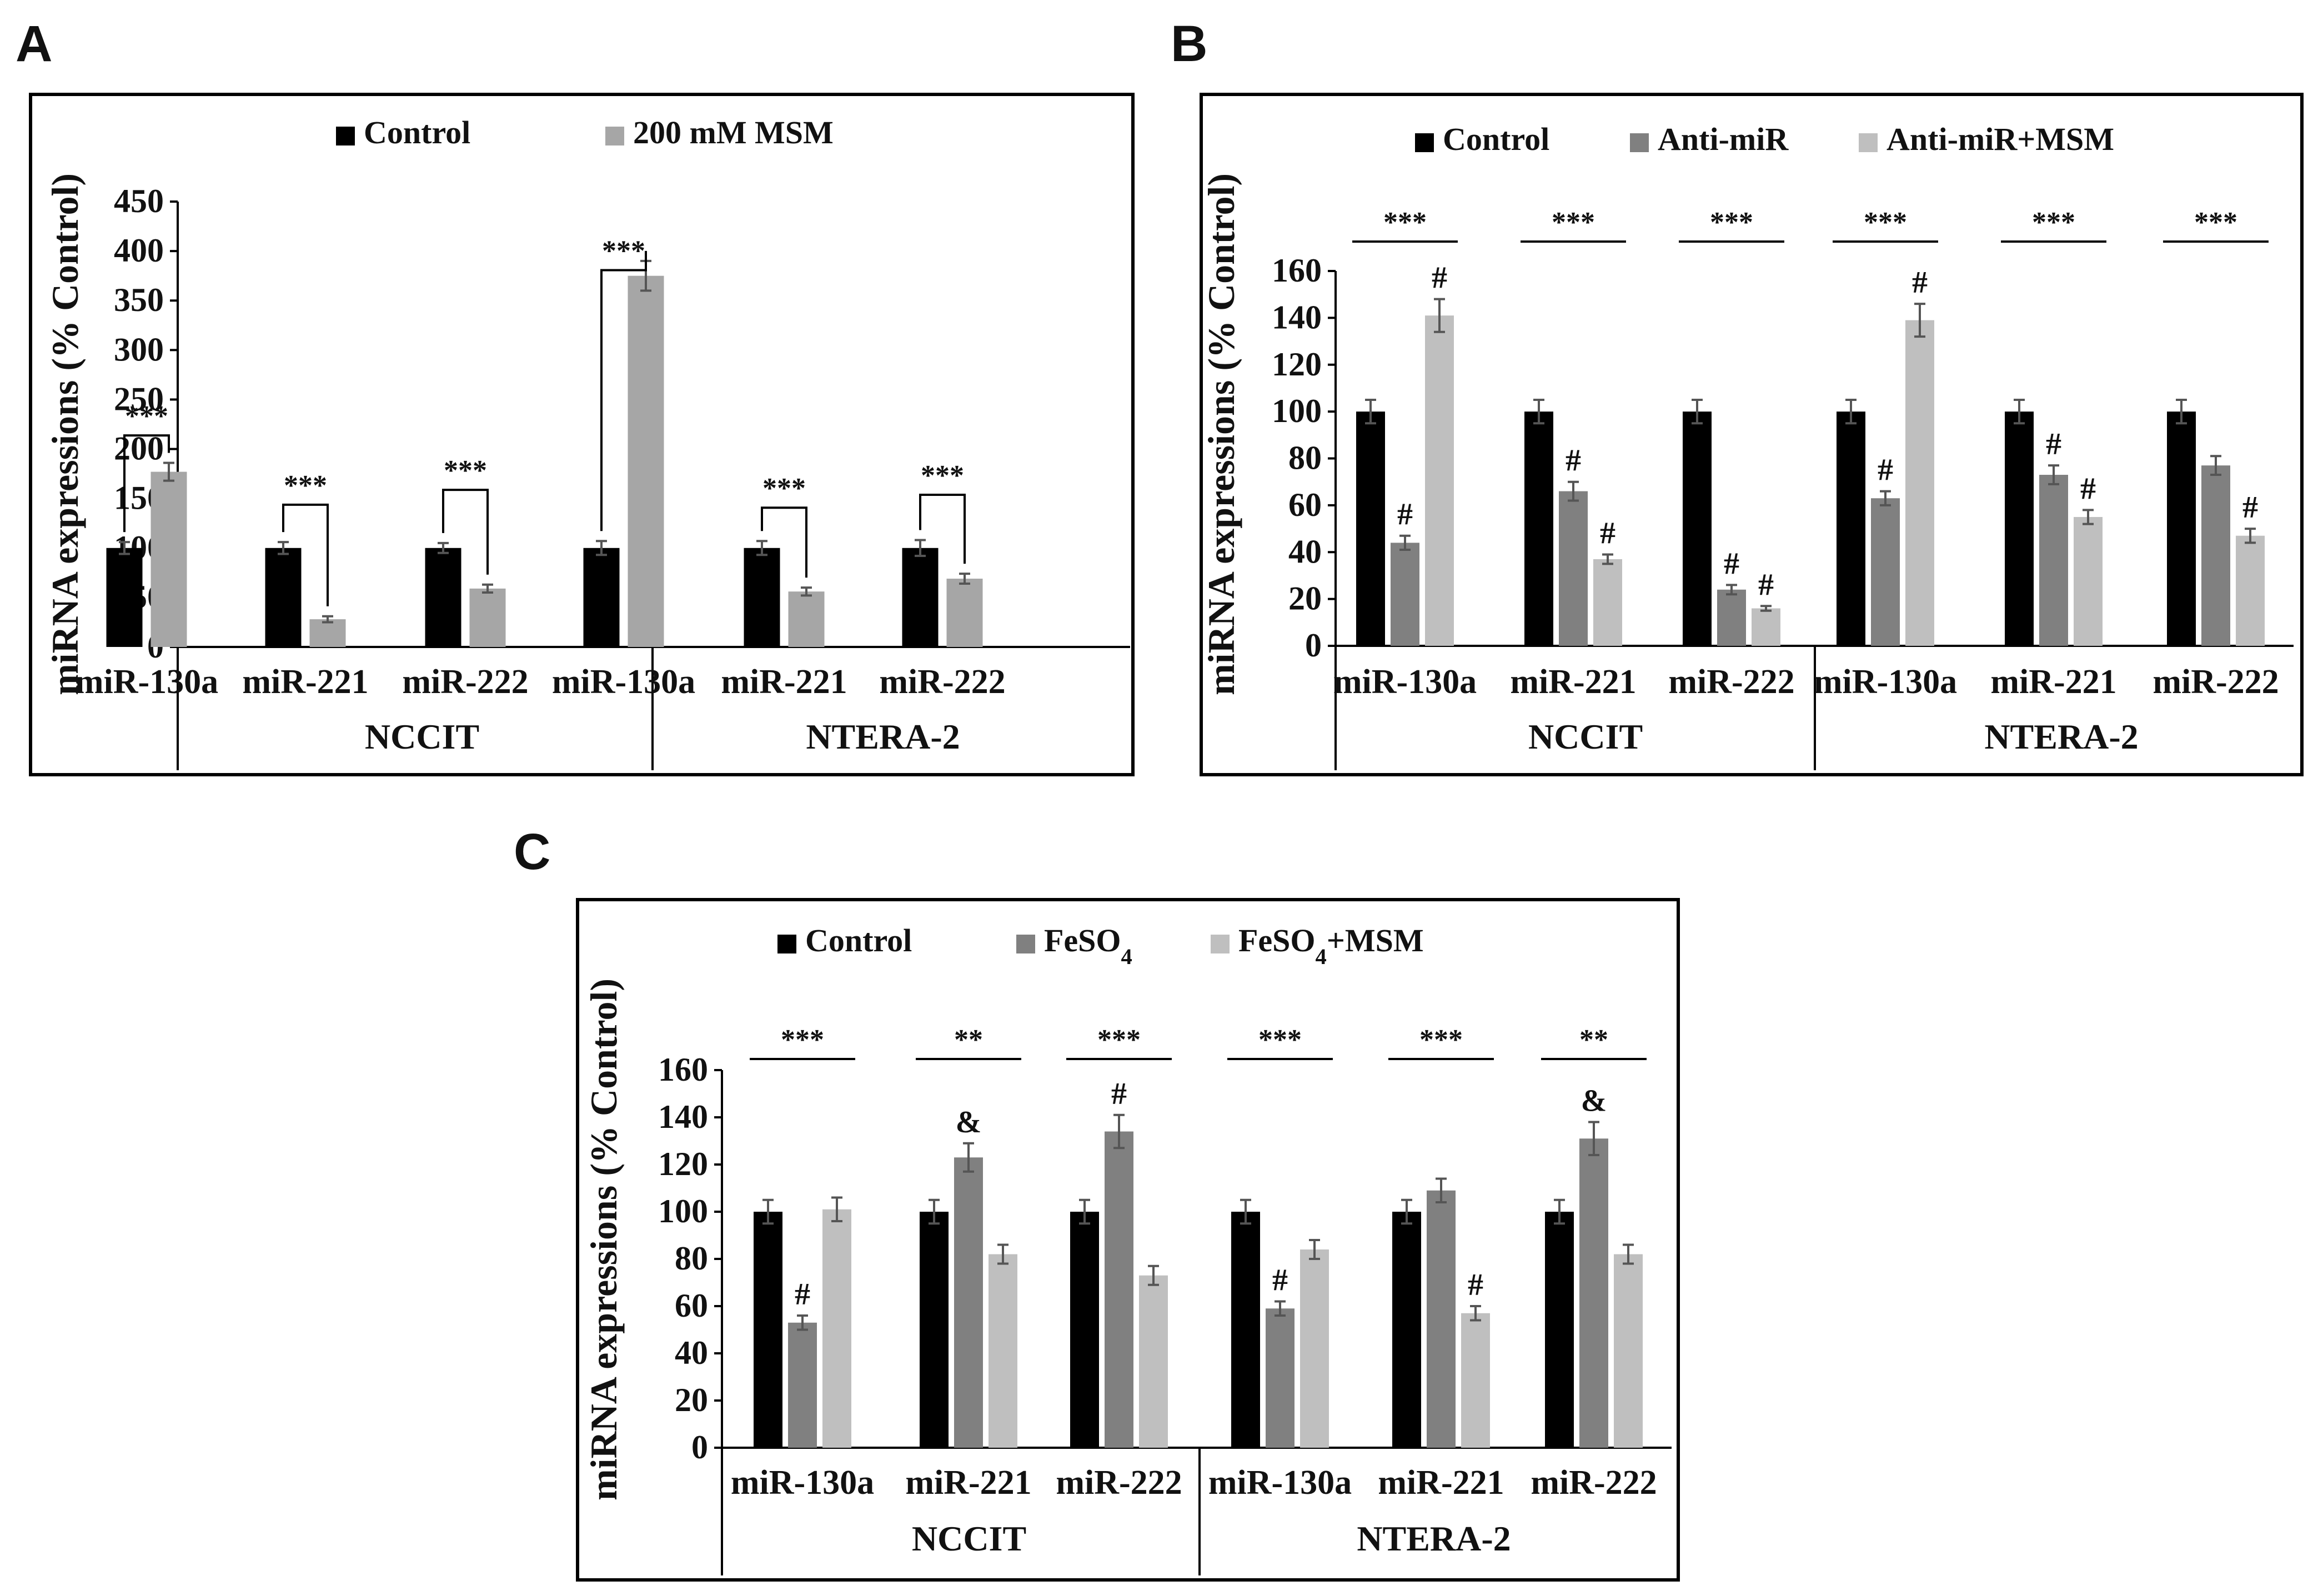 The width and height of the screenshot is (2318, 1596). What do you see at coordinates (2000, 139) in the screenshot?
I see `legend-label: Anti-miR+MSM` at bounding box center [2000, 139].